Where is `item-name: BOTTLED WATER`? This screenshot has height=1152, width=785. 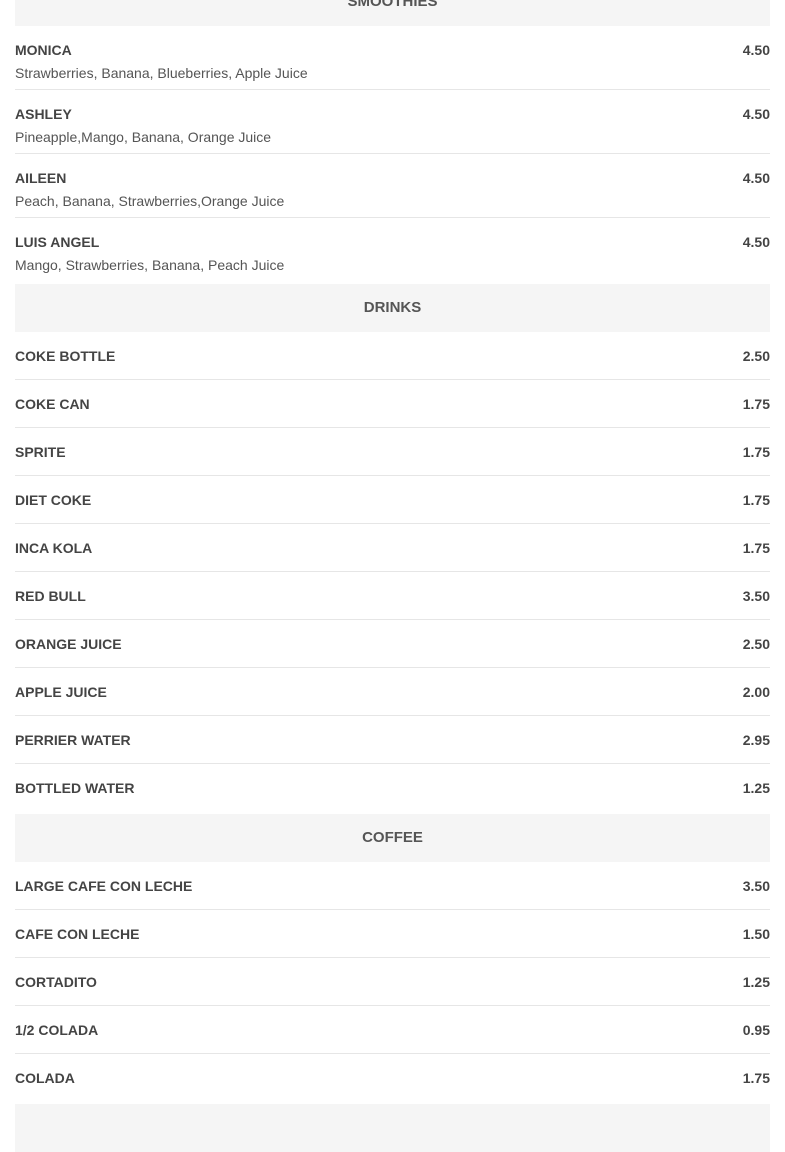 item-name: BOTTLED WATER is located at coordinates (75, 788).